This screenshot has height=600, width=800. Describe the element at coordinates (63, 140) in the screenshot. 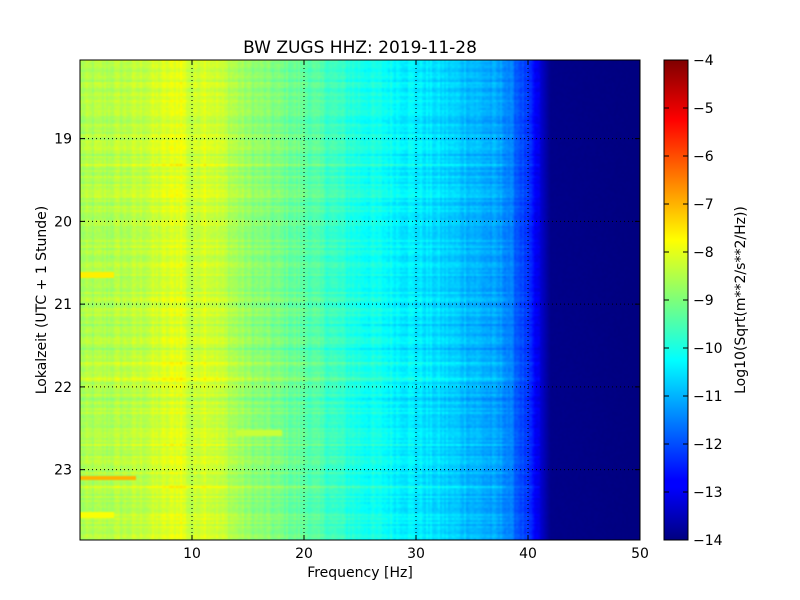

I see `y-tick-label-0: 19` at that location.